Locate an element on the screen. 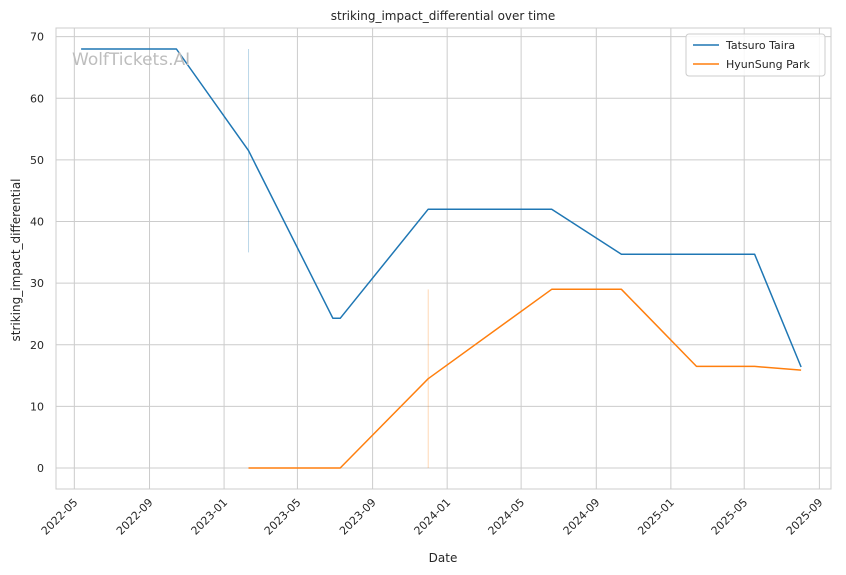 The width and height of the screenshot is (846, 575). x-tick-label: 2023-05 is located at coordinates (283, 517).